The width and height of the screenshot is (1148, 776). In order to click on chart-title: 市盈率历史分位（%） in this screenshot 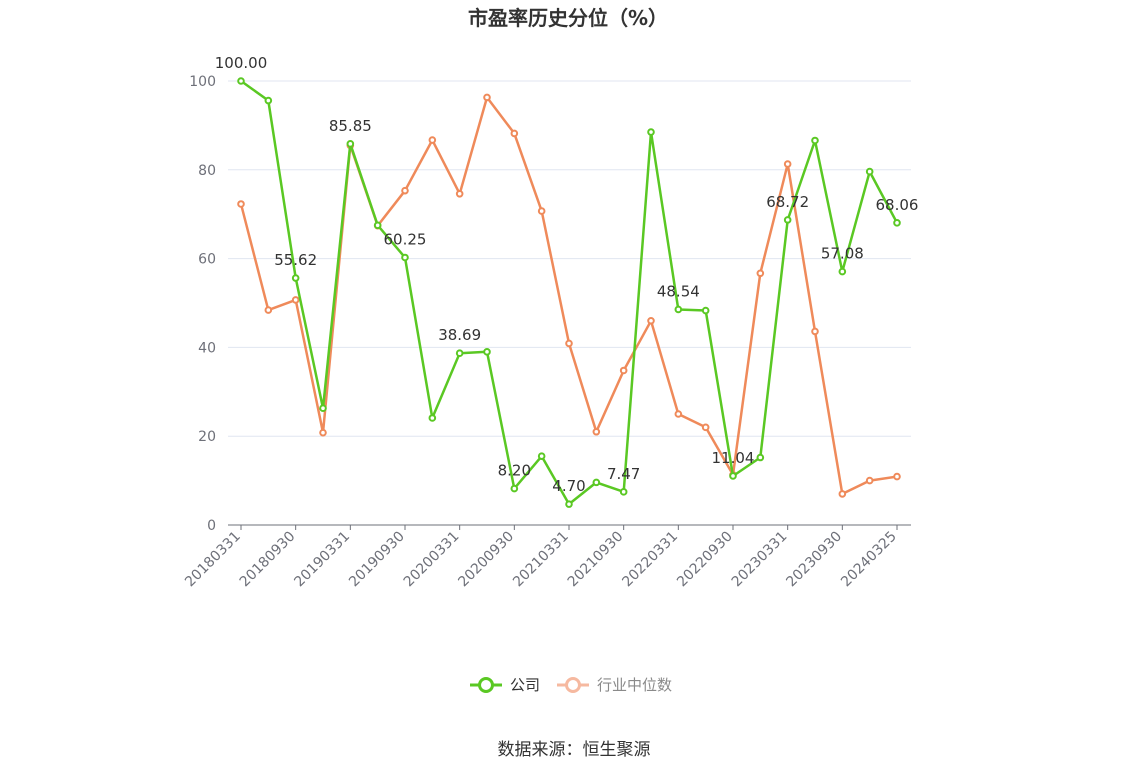, I will do `click(568, 18)`.